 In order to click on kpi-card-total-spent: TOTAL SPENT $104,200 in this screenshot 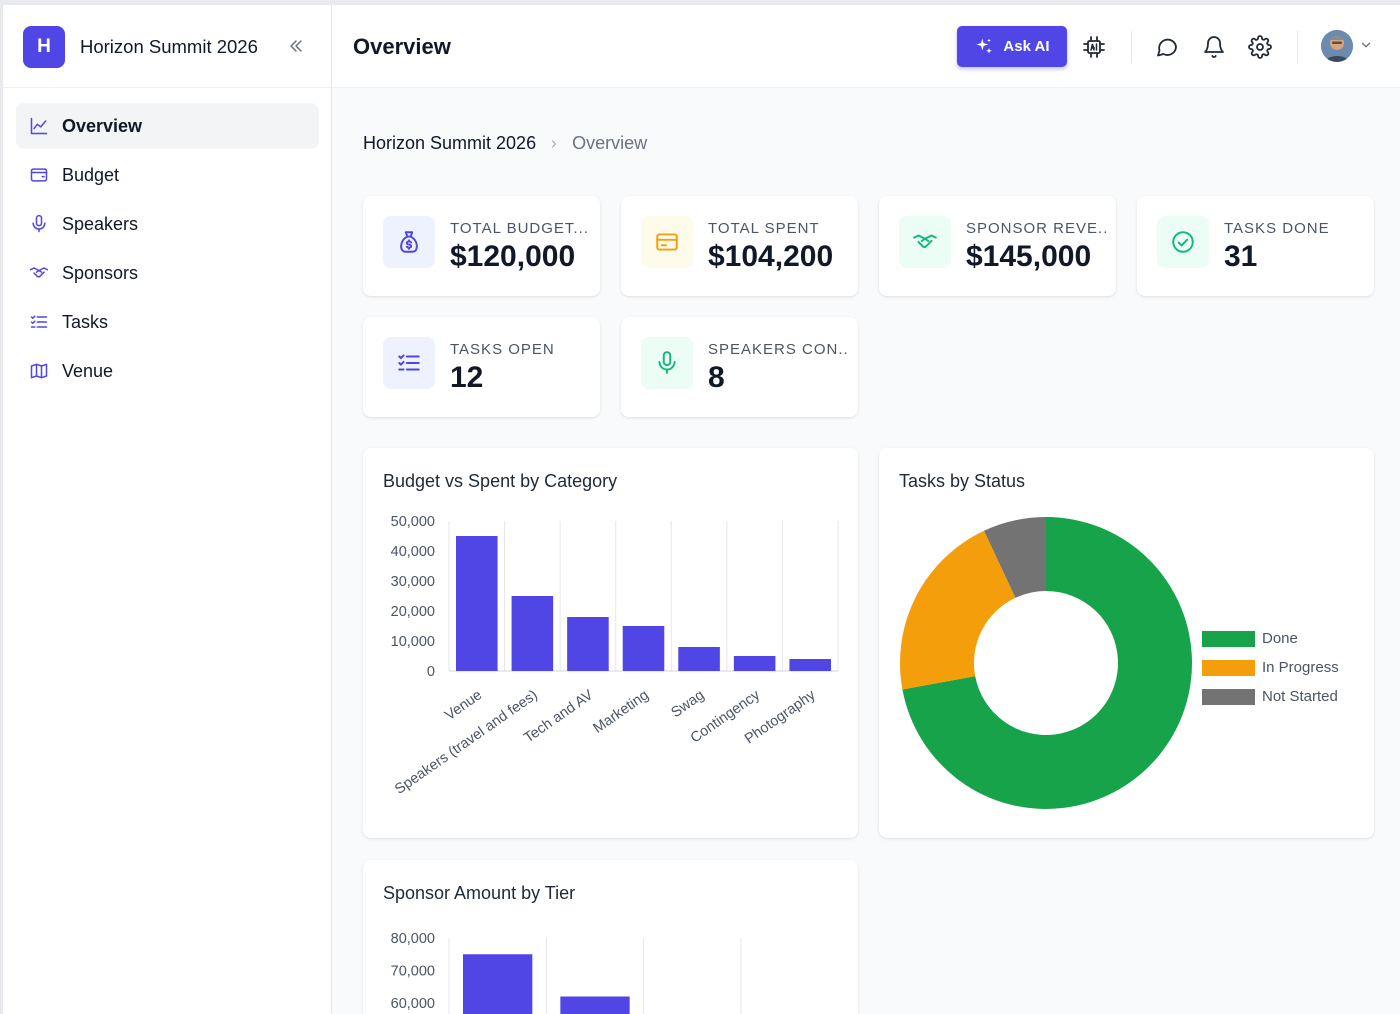, I will do `click(739, 246)`.